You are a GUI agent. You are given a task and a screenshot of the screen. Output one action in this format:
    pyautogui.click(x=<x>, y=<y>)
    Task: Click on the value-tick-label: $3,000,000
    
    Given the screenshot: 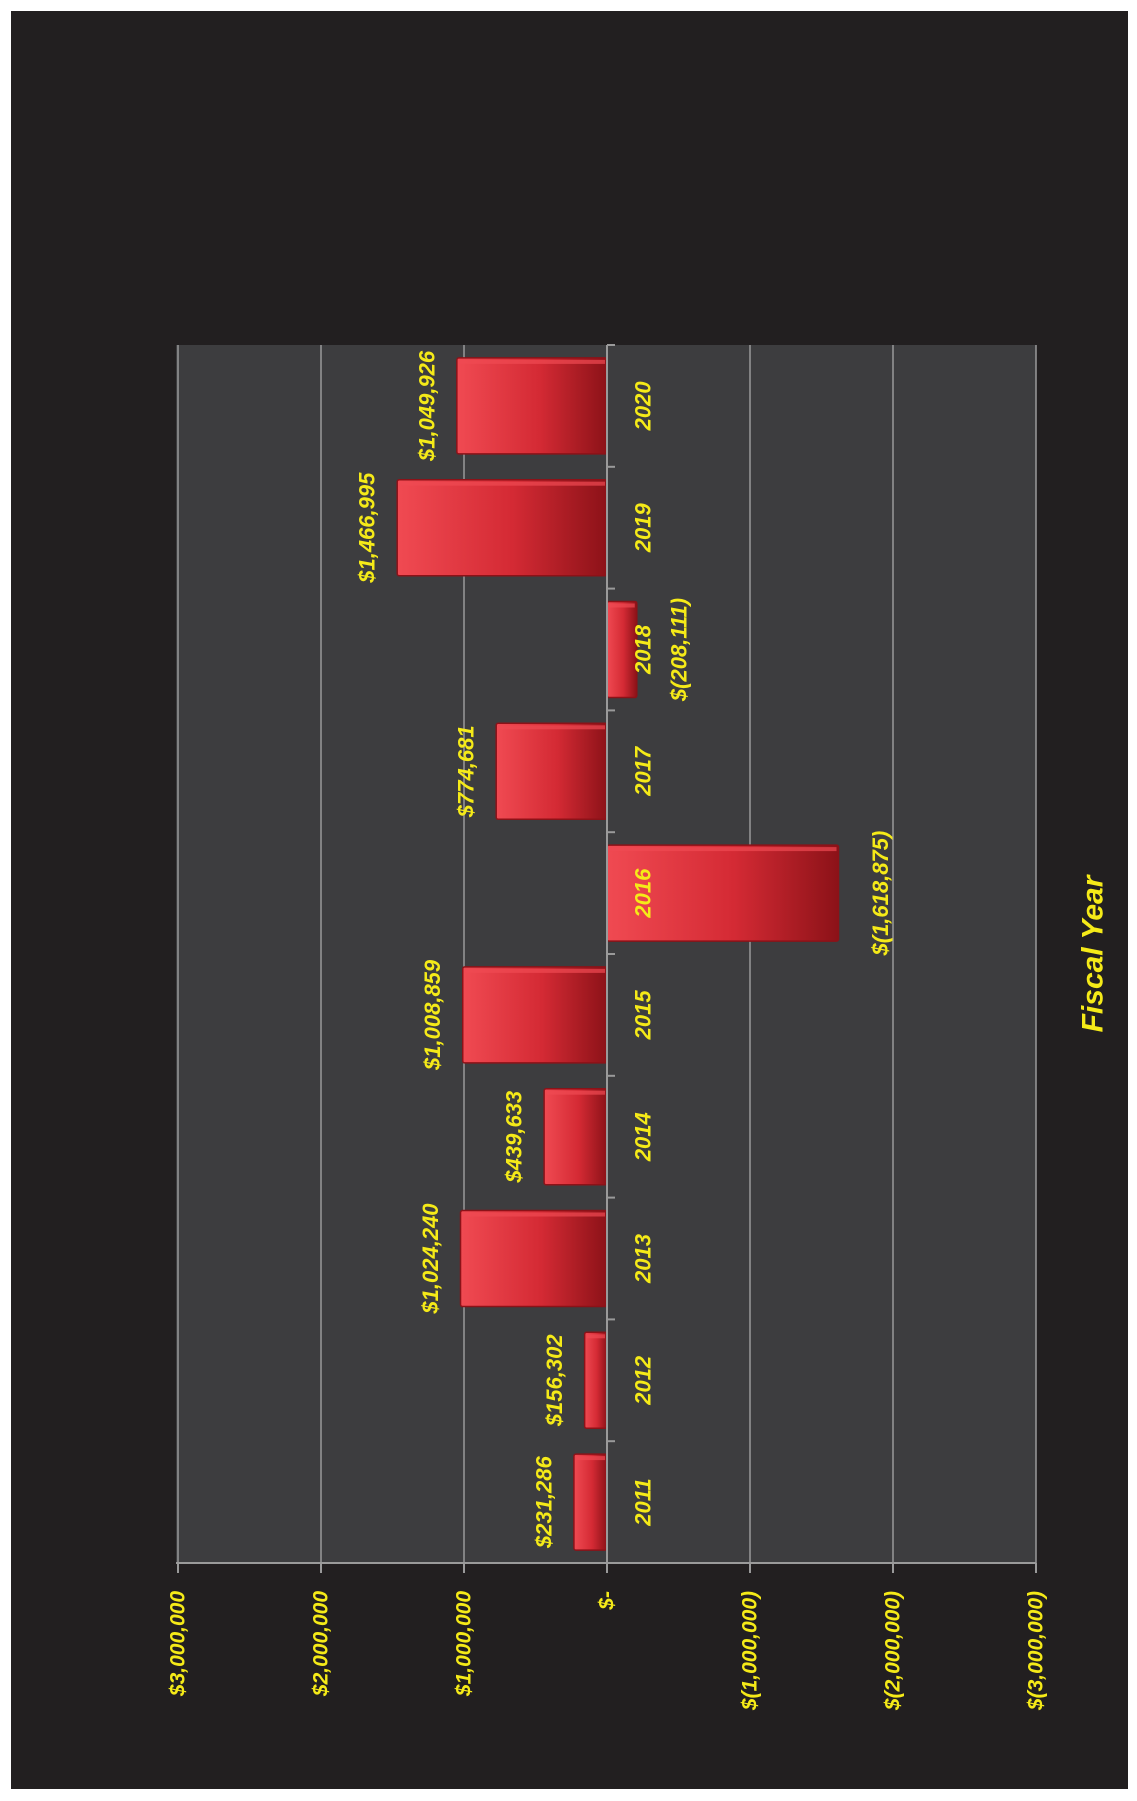 What is the action you would take?
    pyautogui.click(x=178, y=1644)
    